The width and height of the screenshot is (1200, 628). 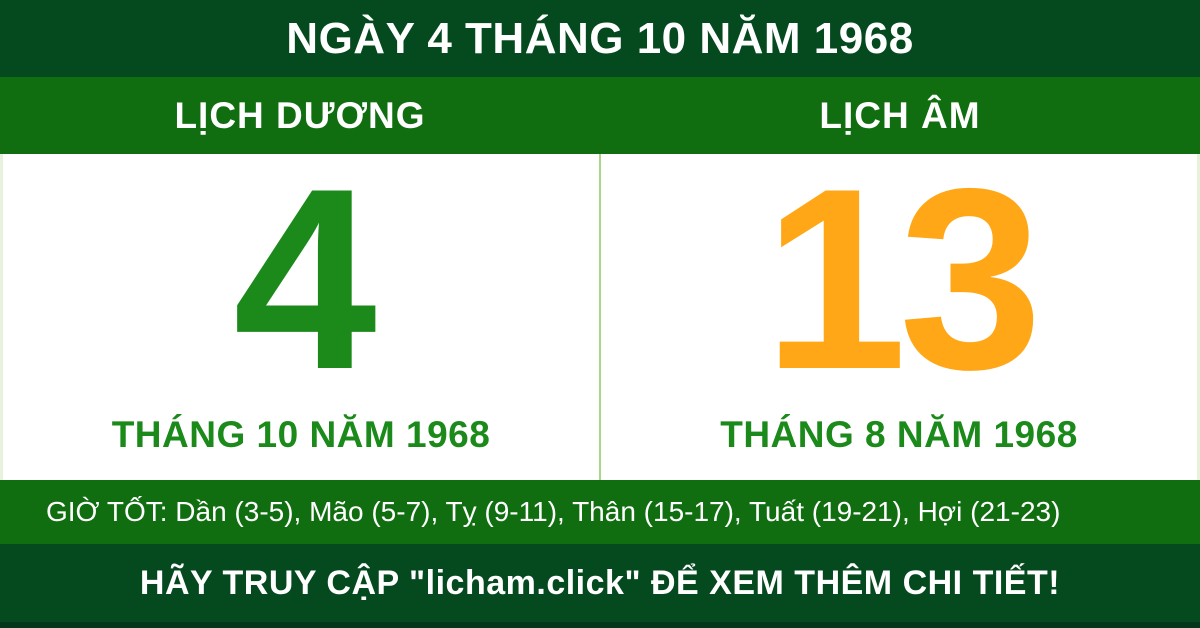 I want to click on solar-month-year-label: THÁNG 10 NĂM 1968, so click(x=301, y=434).